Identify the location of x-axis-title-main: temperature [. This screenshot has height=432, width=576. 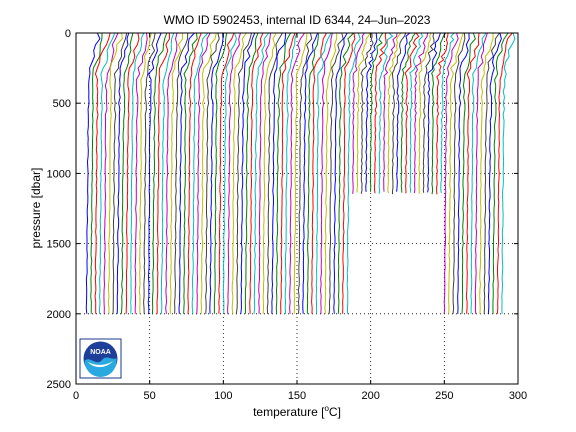
(289, 412).